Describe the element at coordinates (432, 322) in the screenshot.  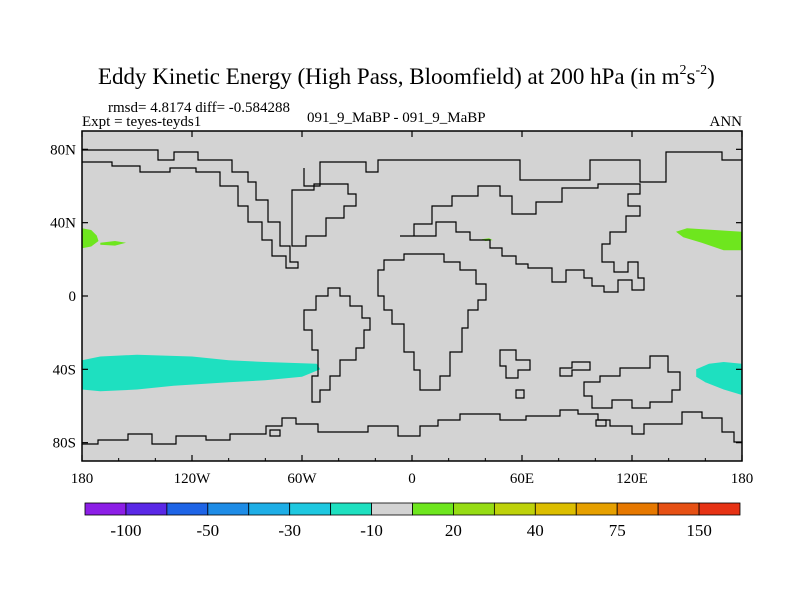
I see `coastline-africa` at that location.